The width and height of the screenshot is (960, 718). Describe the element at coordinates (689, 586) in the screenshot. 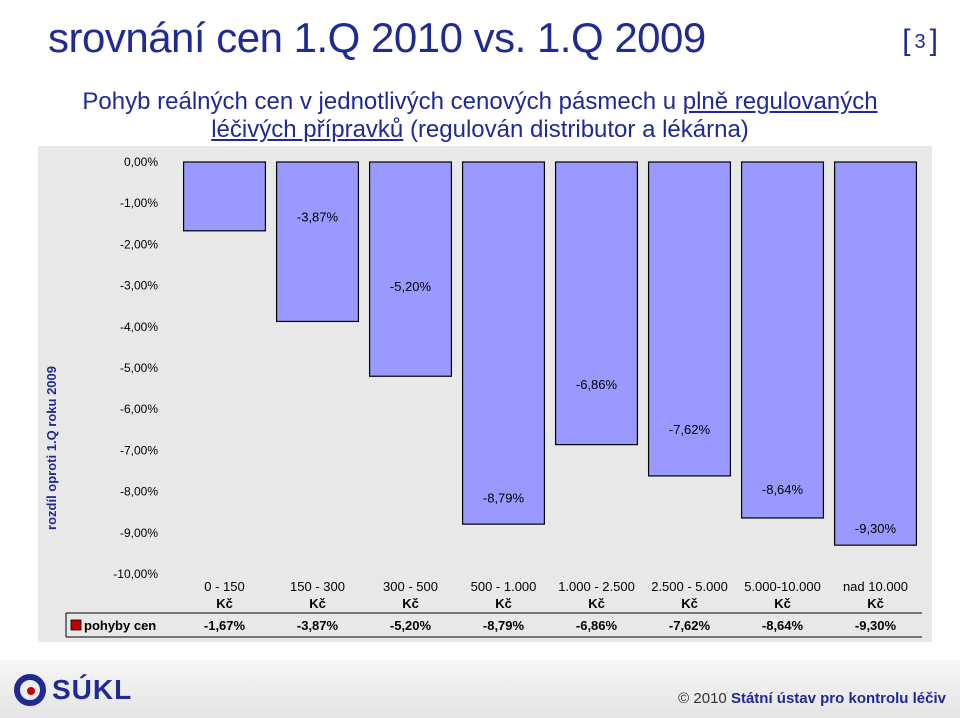

I see `x-tick-label: 2.500 - 5.000` at that location.